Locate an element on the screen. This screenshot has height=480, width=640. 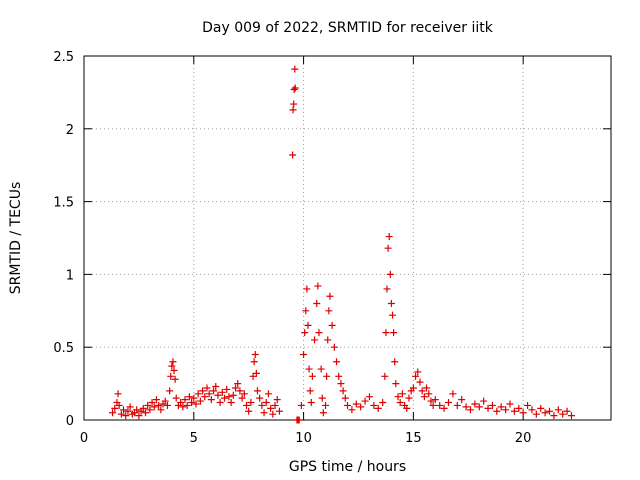
y-axis-label: SRMTID / TECUs is located at coordinates (16, 238).